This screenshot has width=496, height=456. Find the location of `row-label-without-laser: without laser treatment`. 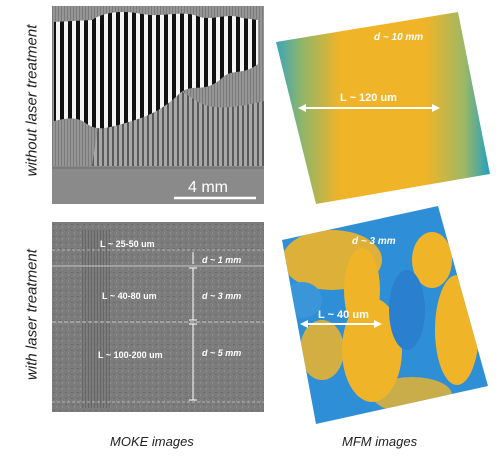

row-label-without-laser: without laser treatment is located at coordinates (32, 100).